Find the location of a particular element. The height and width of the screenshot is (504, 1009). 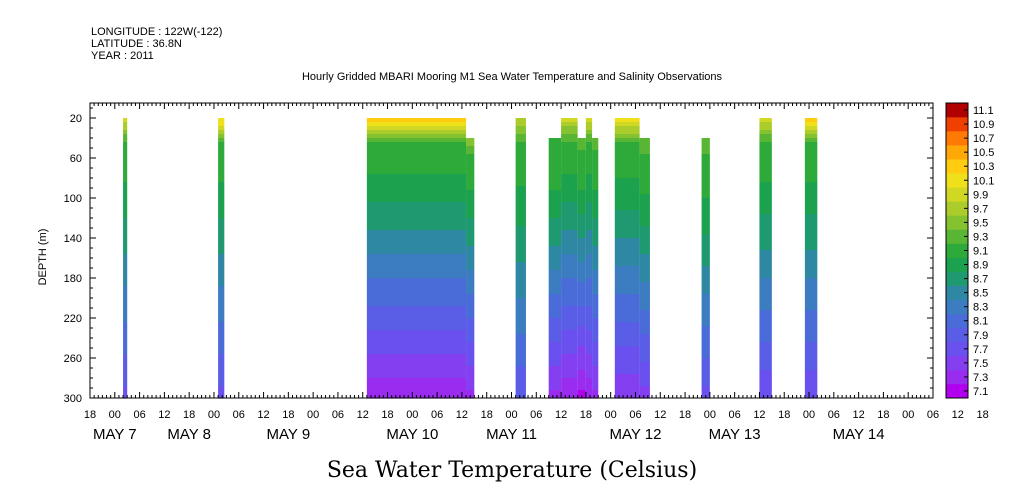

colorbar-label: 10.1 is located at coordinates (983, 181).